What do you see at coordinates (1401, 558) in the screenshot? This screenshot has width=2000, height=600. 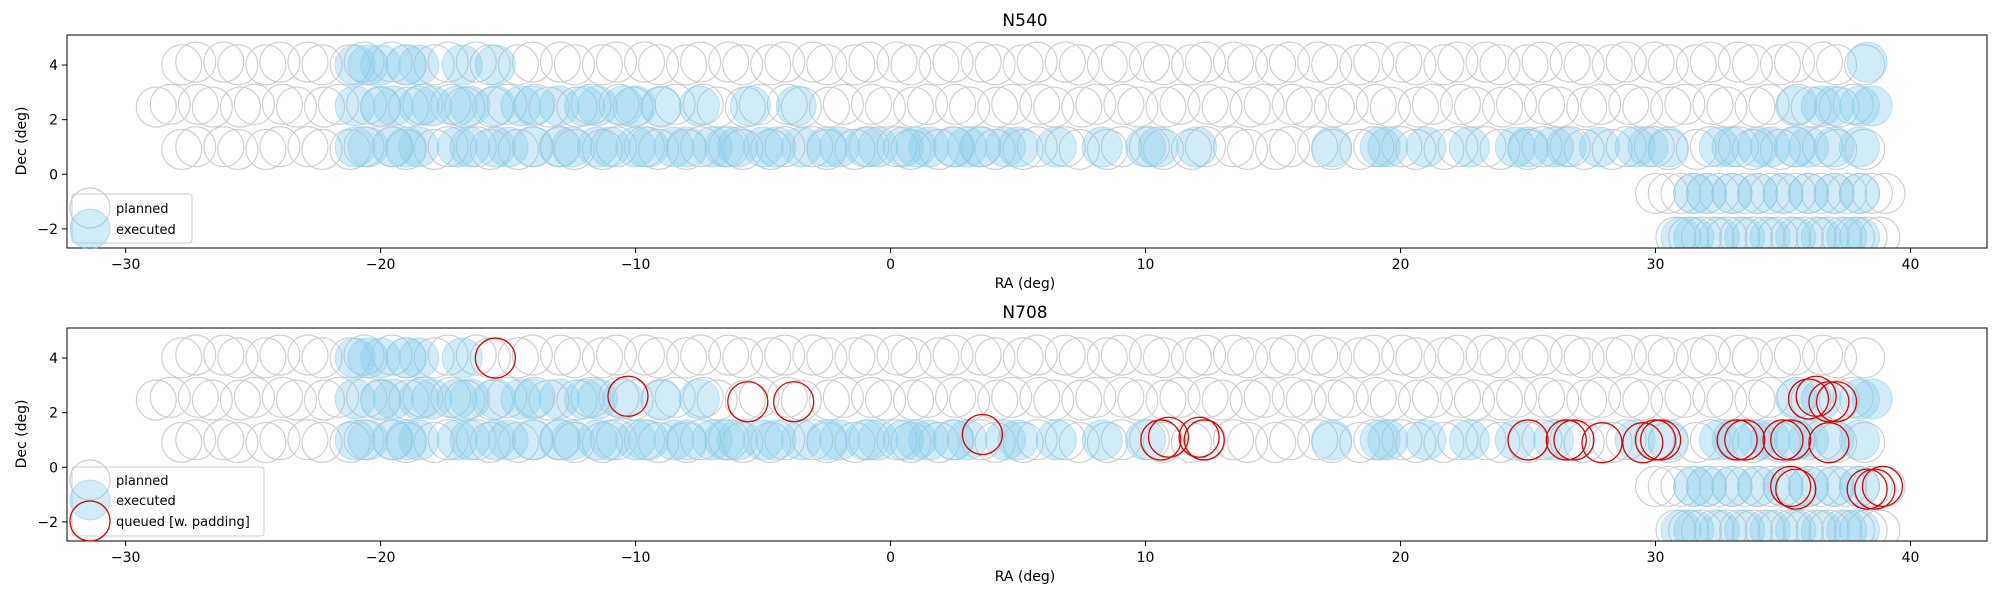 I see `x-tick-label: 20` at bounding box center [1401, 558].